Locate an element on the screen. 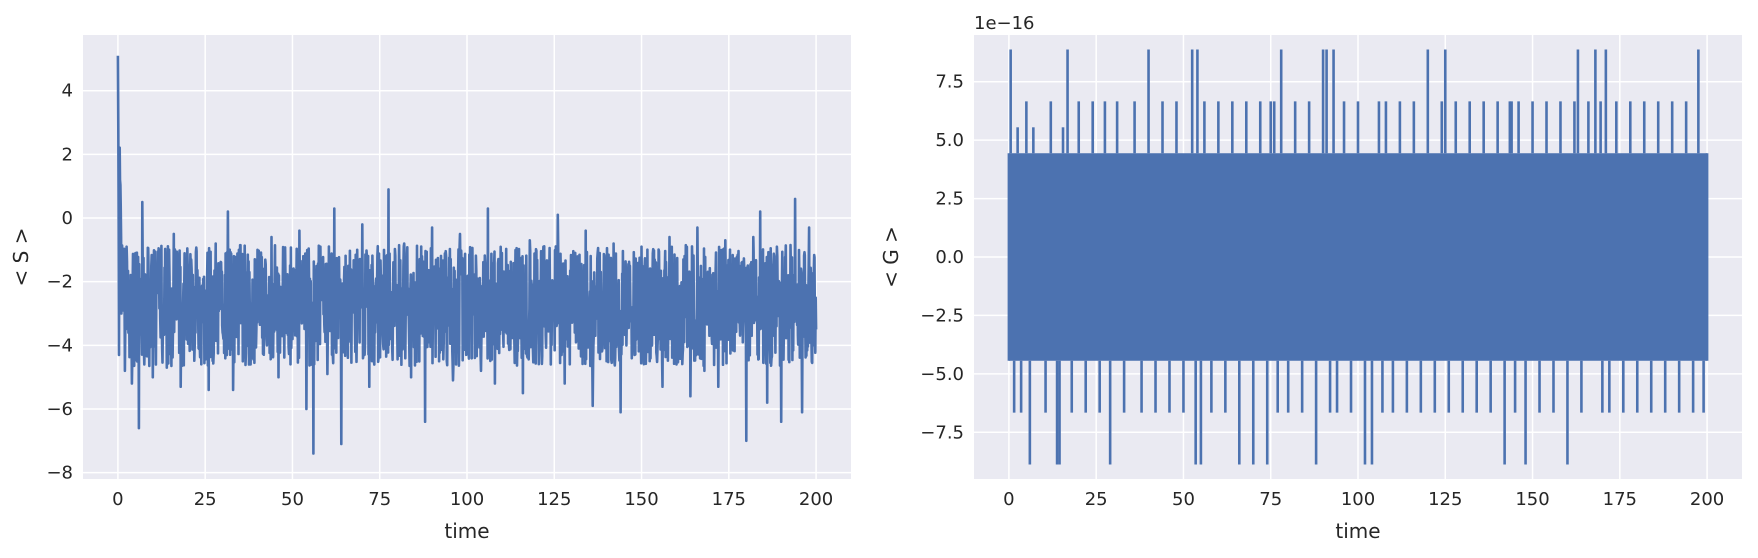 This screenshot has height=558, width=1758. right-y-axis-label: < G > is located at coordinates (891, 257).